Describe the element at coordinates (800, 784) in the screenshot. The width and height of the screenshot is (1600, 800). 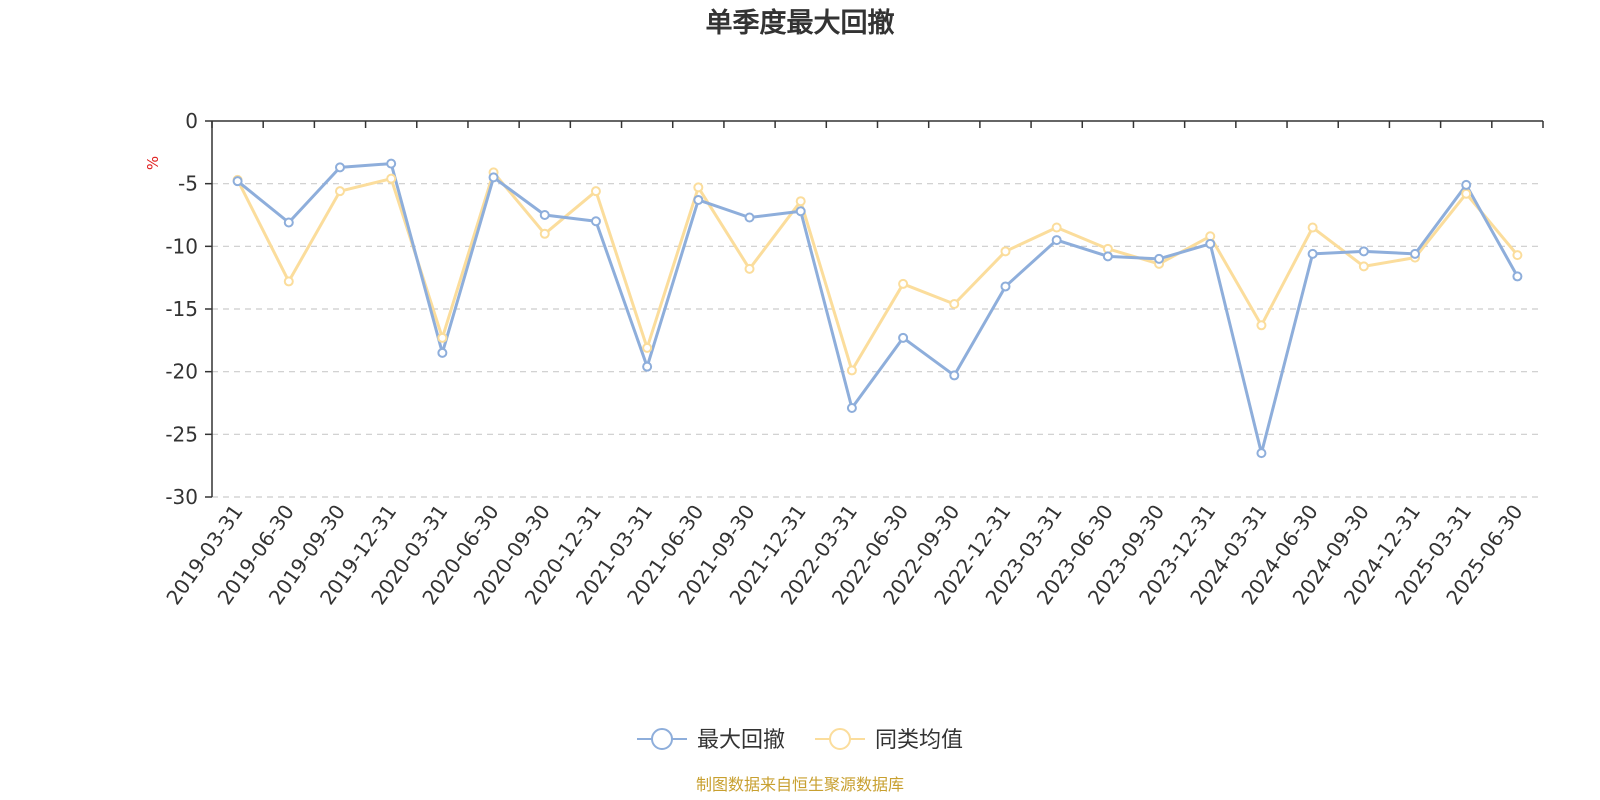
I see `data-source-note: 制图数据来自恒生聚源数据库` at that location.